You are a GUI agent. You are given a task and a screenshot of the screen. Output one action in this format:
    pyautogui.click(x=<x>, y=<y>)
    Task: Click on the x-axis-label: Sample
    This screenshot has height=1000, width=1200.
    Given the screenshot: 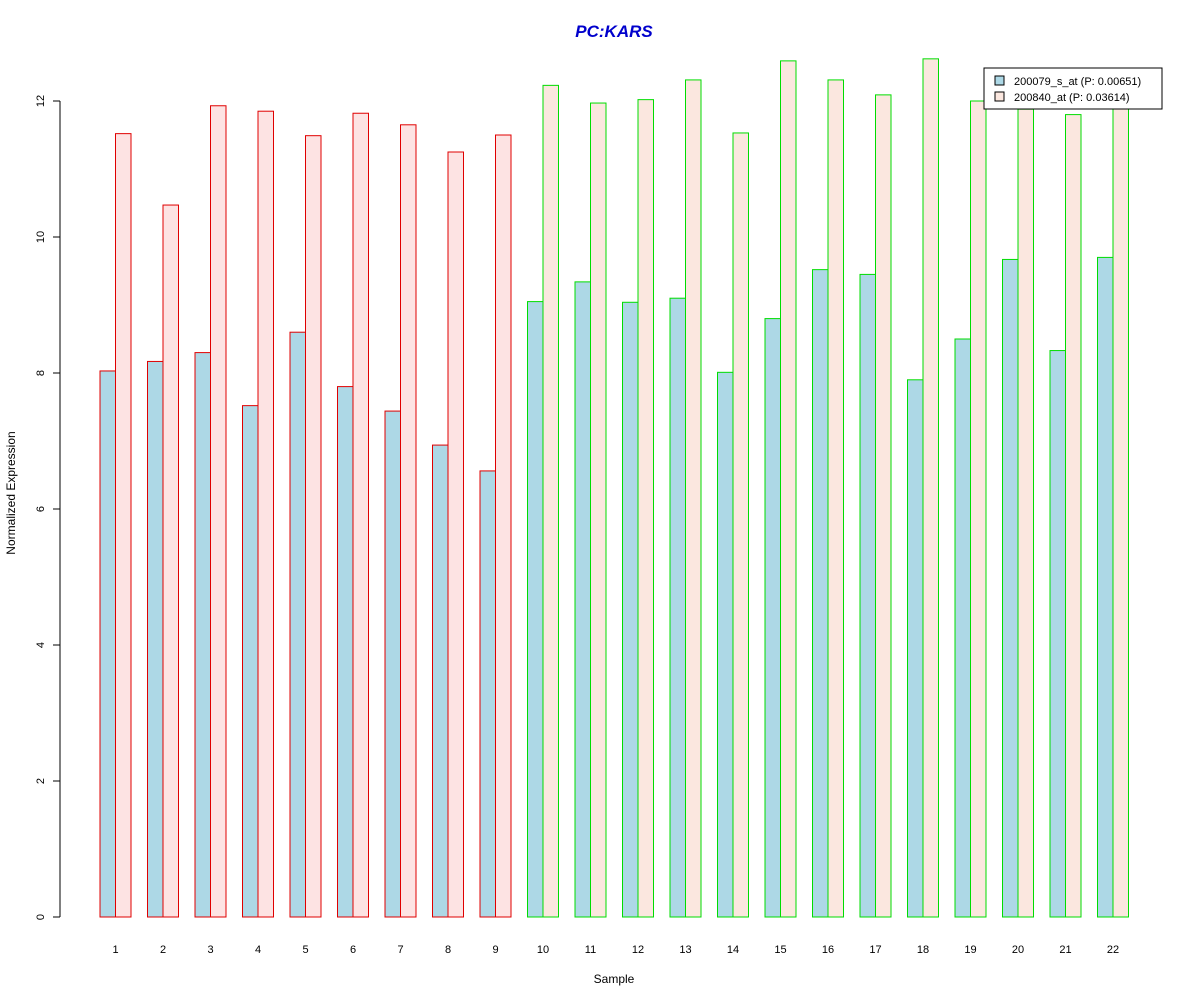 What is the action you would take?
    pyautogui.click(x=614, y=979)
    